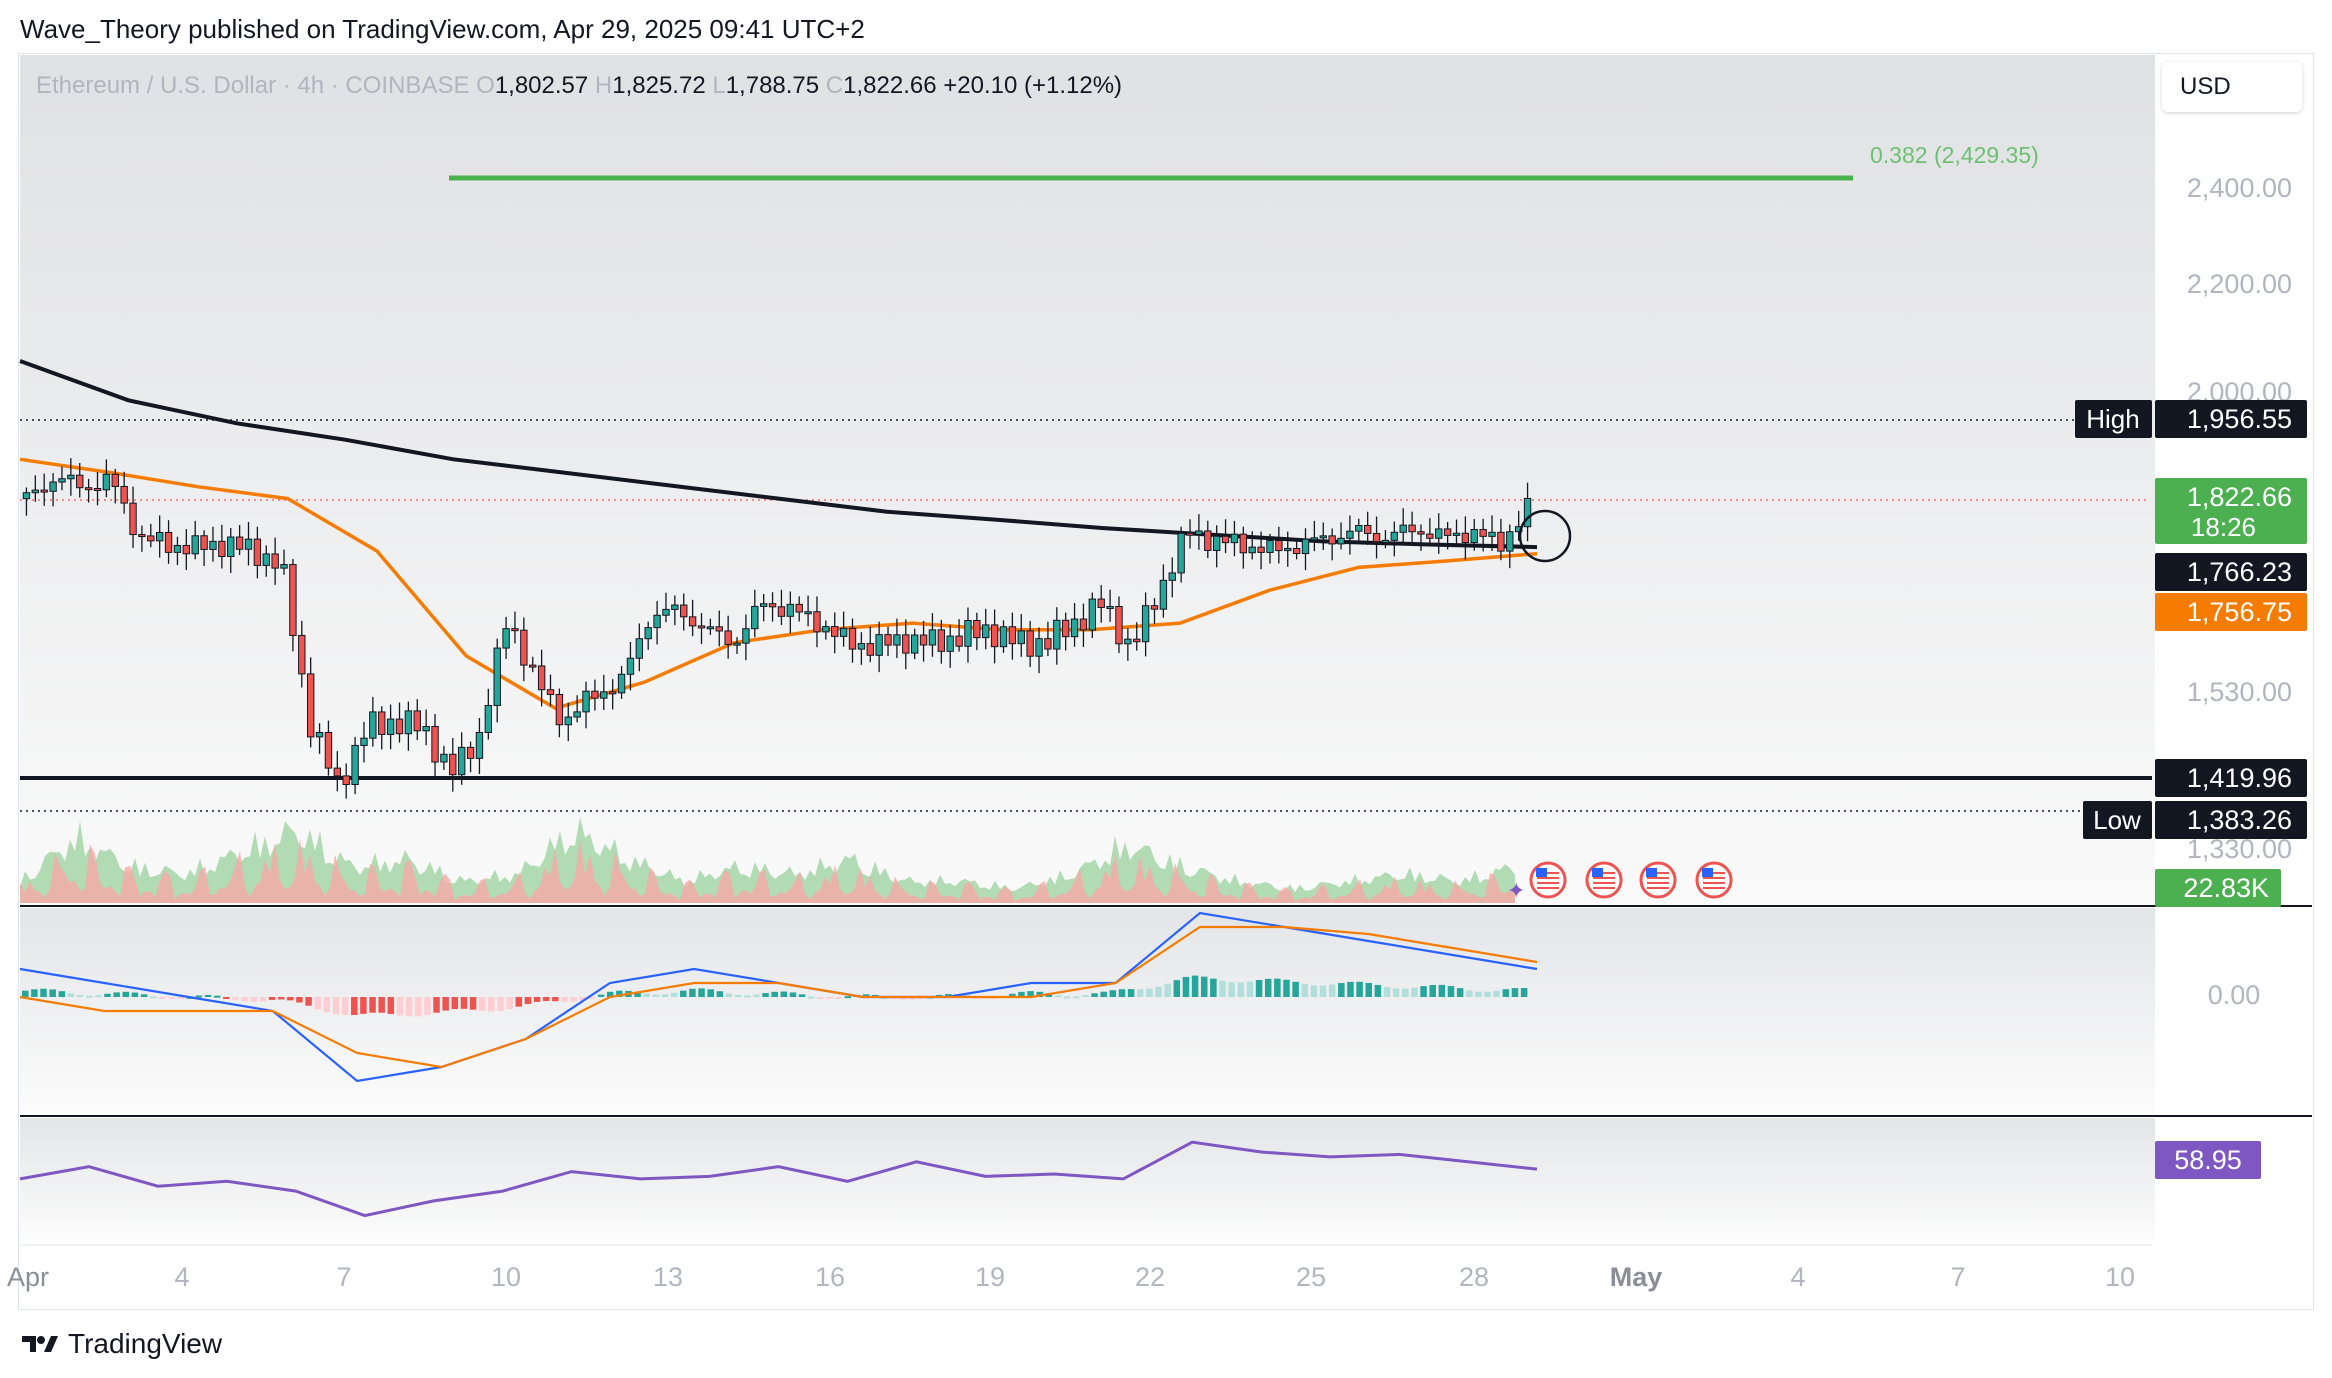 Image resolution: width=2332 pixels, height=1378 pixels. Describe the element at coordinates (2120, 1277) in the screenshot. I see `time-axis-tick: 10` at that location.